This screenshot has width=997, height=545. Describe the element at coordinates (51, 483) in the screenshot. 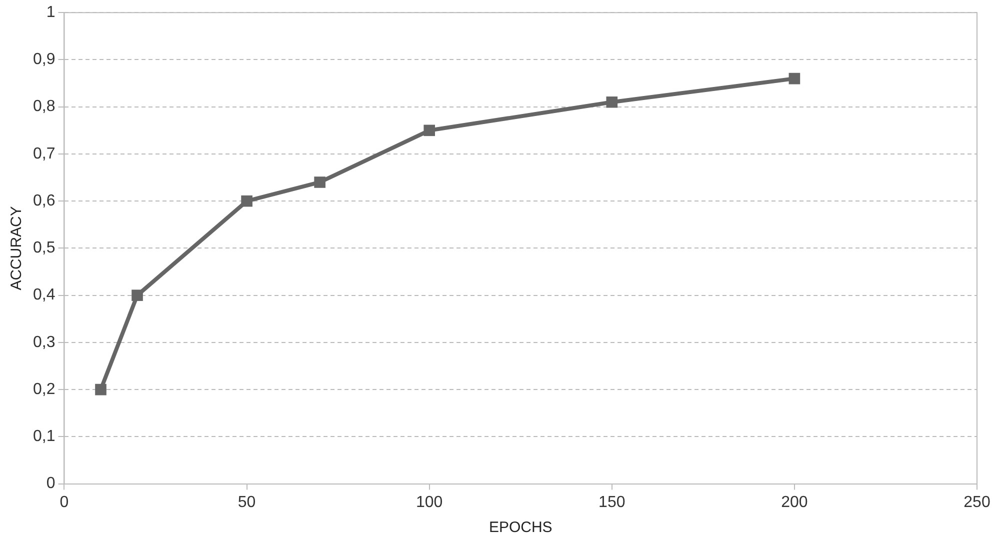

I see `y-tick-label: 0` at that location.